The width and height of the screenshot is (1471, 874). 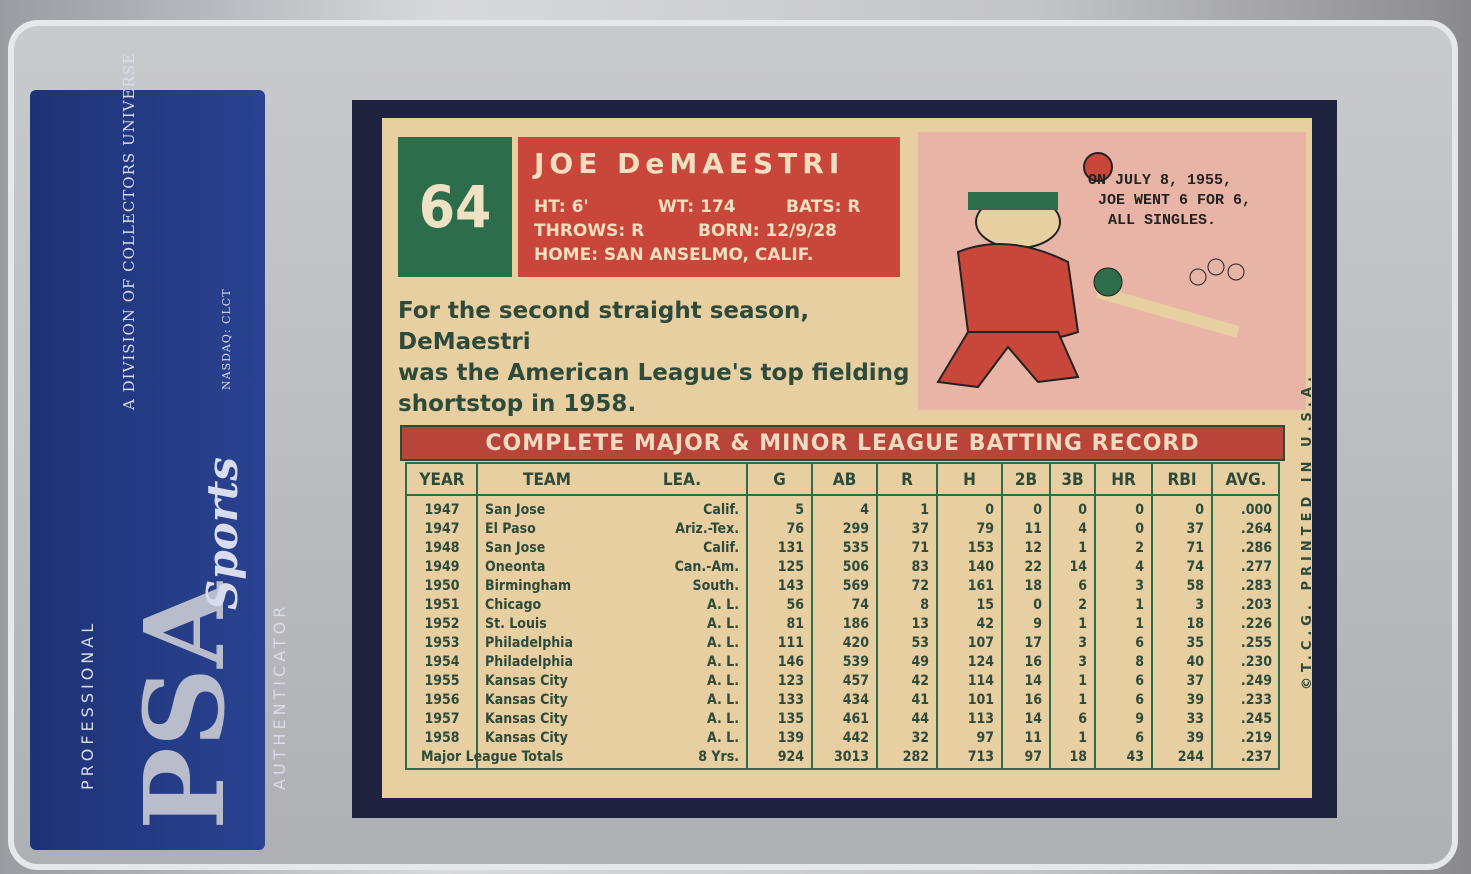 I want to click on table-cell: 3013, so click(x=851, y=757).